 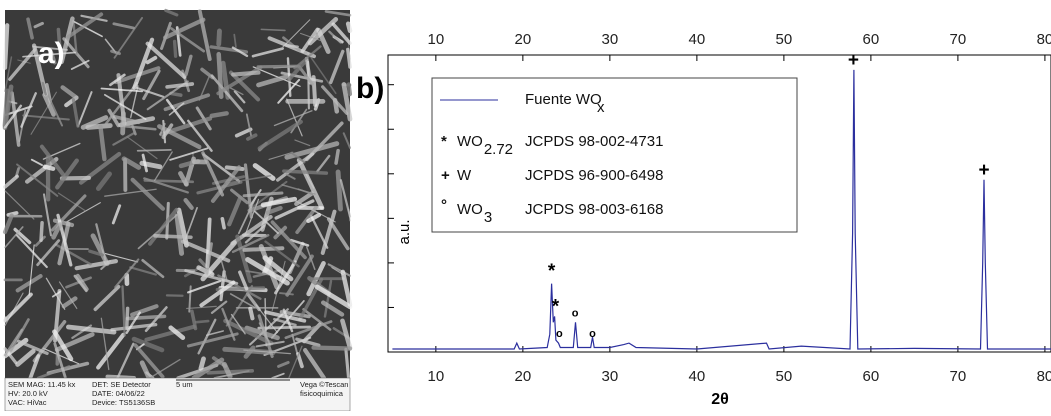 I want to click on sem-info-text: HV: 20.0 kV, so click(x=28, y=393).